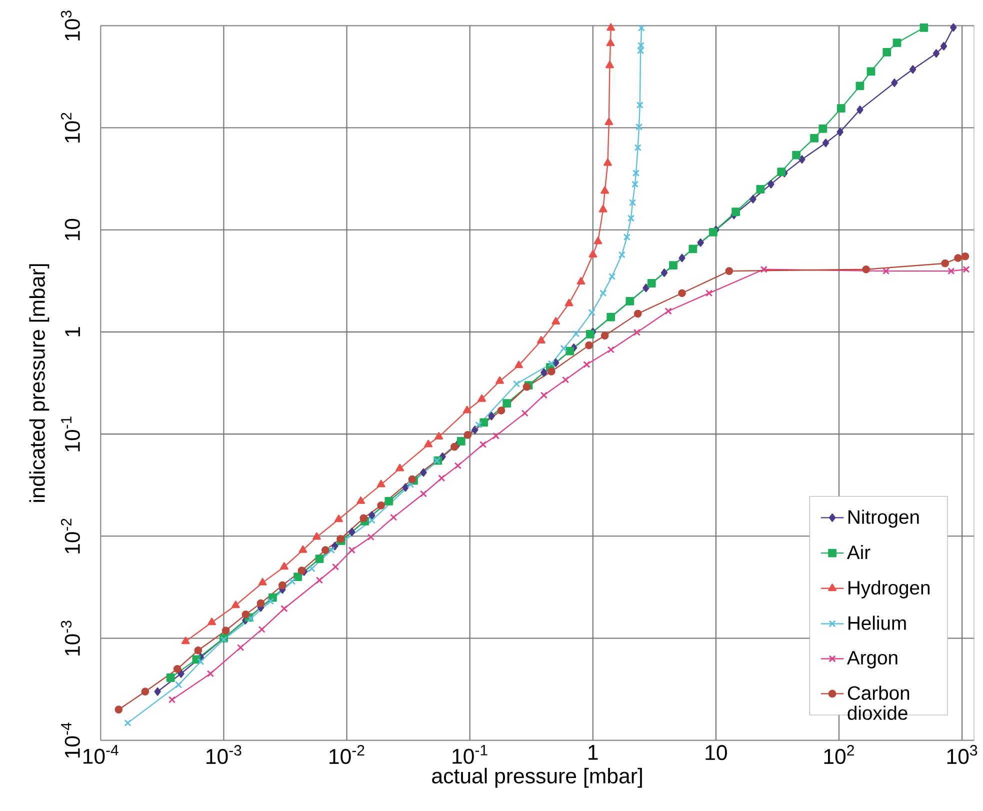  Describe the element at coordinates (72, 229) in the screenshot. I see `y-tick-label: 10` at that location.